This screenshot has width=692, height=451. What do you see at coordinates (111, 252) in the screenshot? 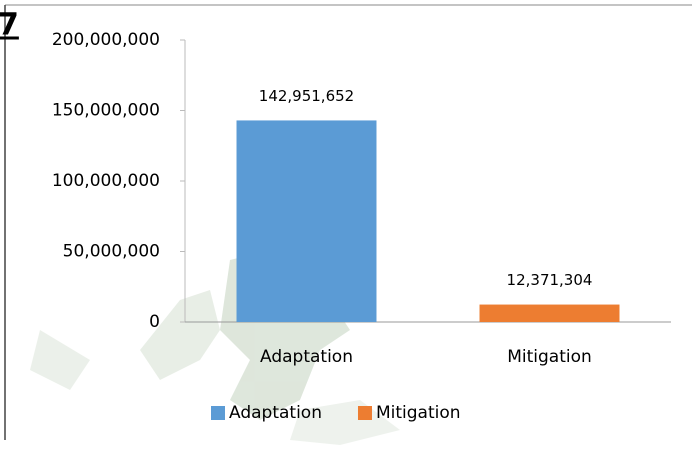
I see `y-tick-label: 50,000,000` at bounding box center [111, 252].